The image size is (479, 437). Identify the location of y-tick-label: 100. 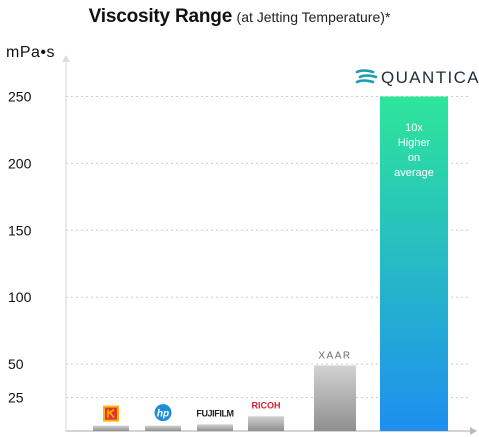
(20, 297).